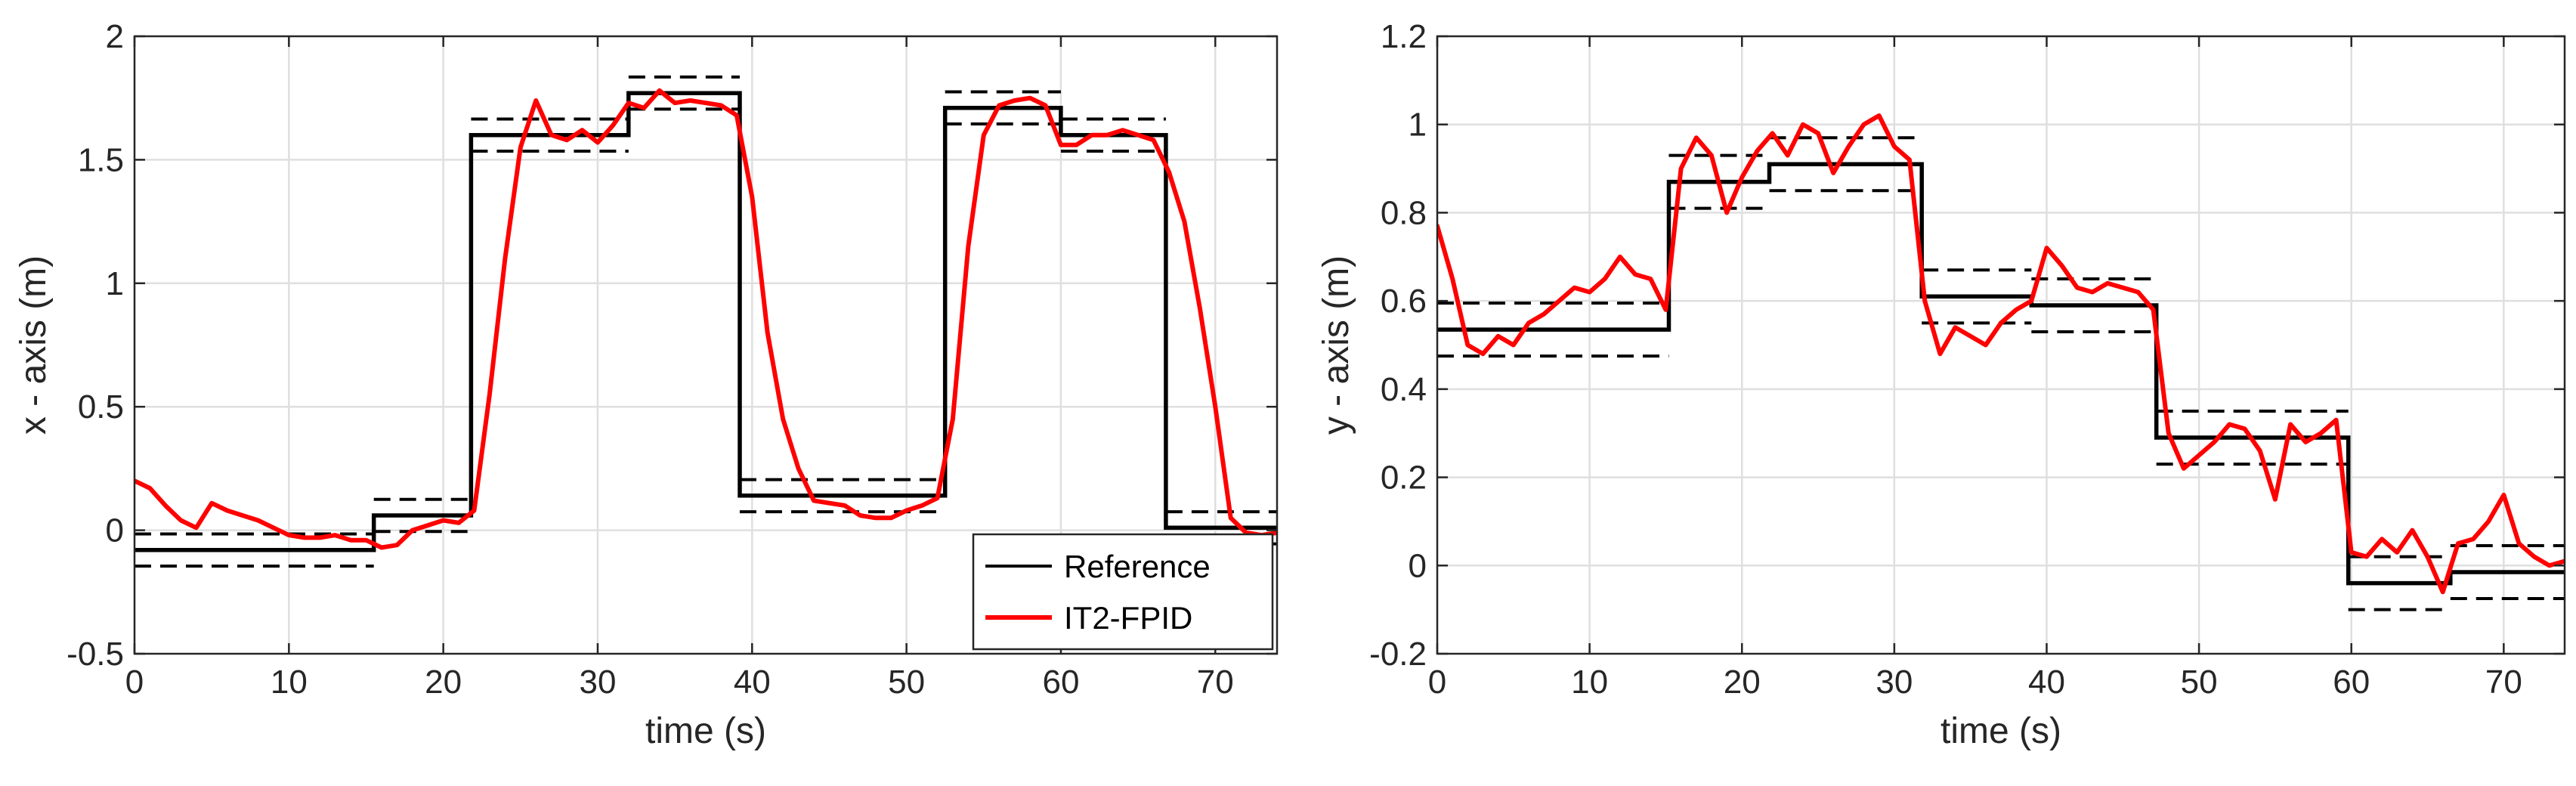 This screenshot has height=786, width=2576. I want to click on legend-label: Reference, so click(1137, 566).